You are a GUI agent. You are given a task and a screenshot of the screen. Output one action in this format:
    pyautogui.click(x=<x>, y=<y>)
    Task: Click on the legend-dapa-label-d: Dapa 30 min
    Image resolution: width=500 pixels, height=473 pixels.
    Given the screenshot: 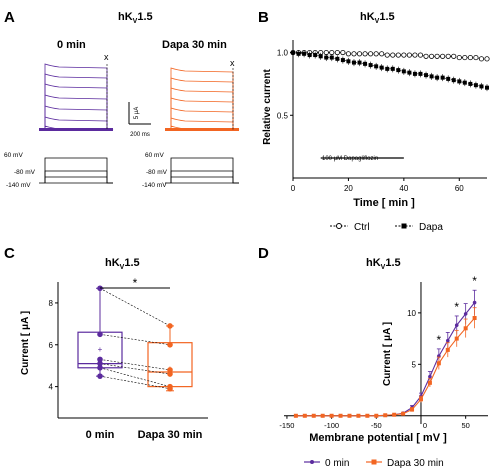 What is the action you would take?
    pyautogui.click(x=415, y=463)
    